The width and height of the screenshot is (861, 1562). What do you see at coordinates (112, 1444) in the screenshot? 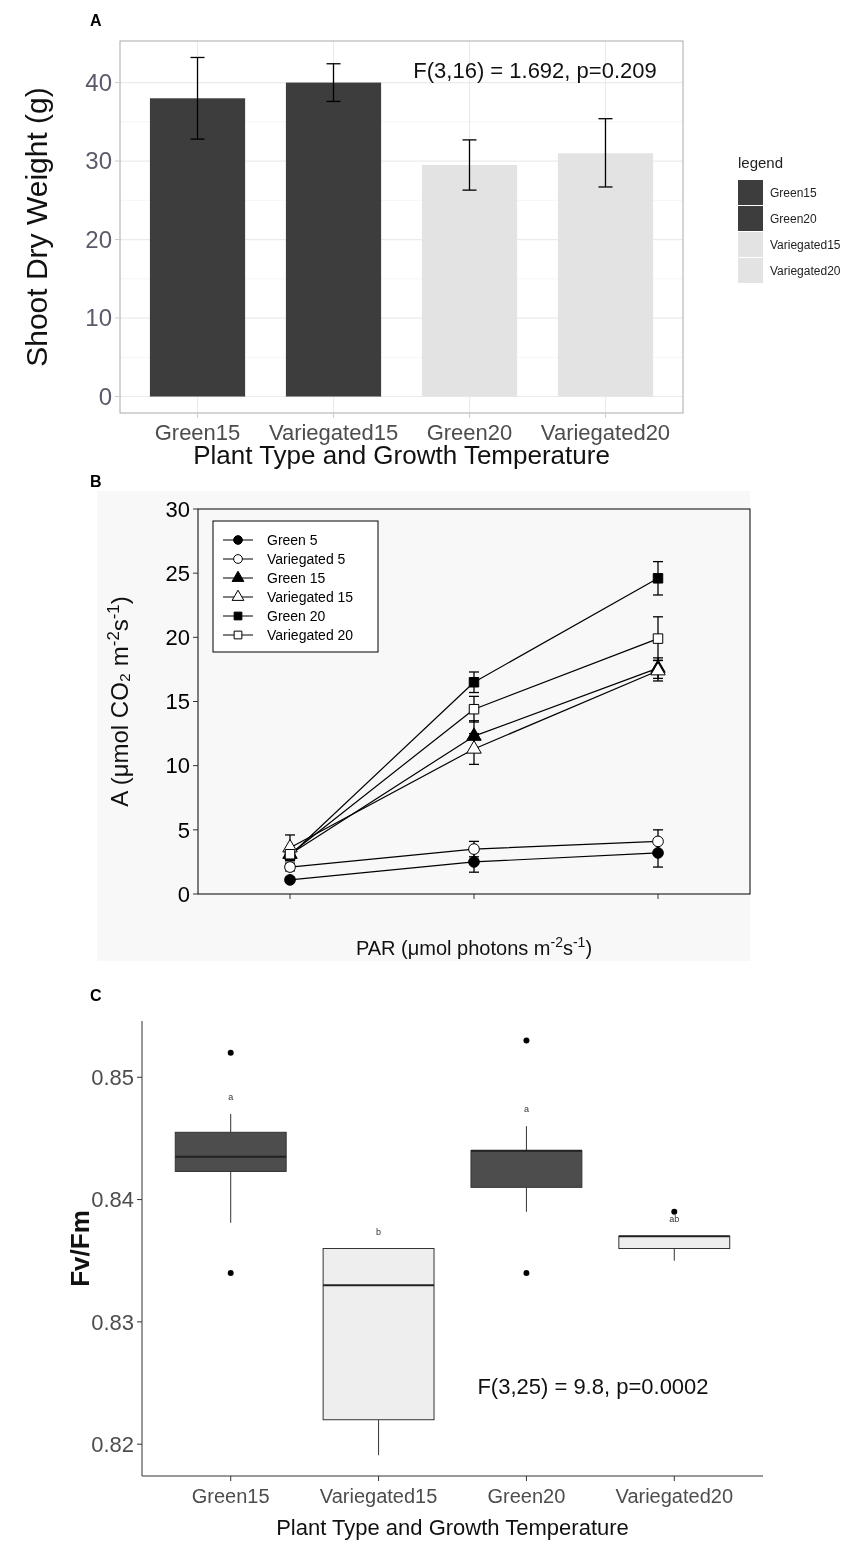
I see `y-tick-label: 0.82` at bounding box center [112, 1444].